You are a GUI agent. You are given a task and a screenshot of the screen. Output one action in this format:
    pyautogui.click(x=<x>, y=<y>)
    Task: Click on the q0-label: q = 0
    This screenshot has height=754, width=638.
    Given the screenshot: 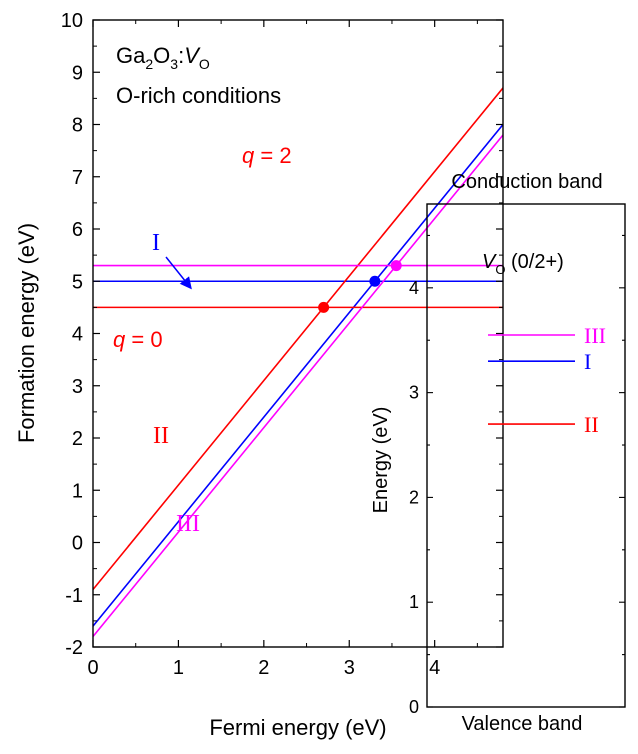 What is the action you would take?
    pyautogui.click(x=138, y=339)
    